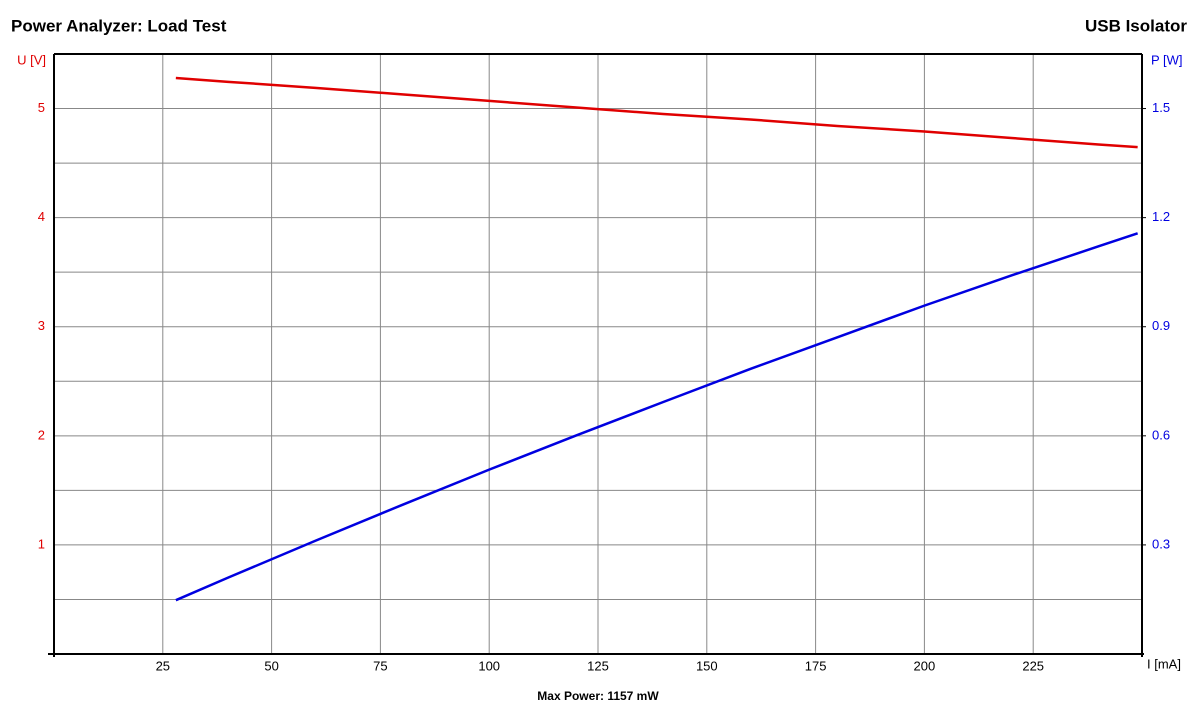 The width and height of the screenshot is (1200, 721). I want to click on y2-tick-label: 0.3, so click(1161, 543).